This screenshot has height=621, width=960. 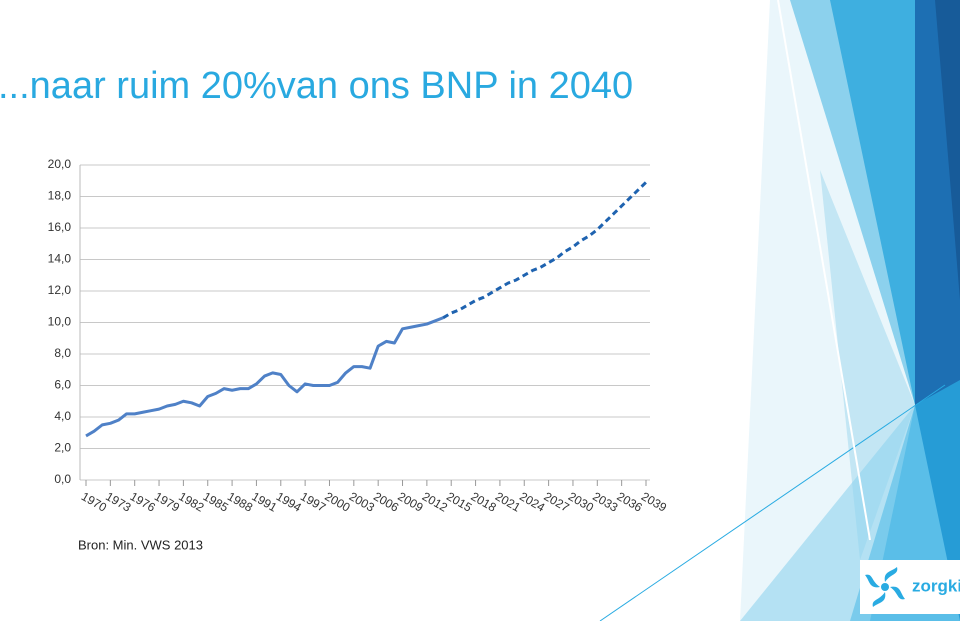 I want to click on y-tick-label: 0,0, so click(x=62, y=479).